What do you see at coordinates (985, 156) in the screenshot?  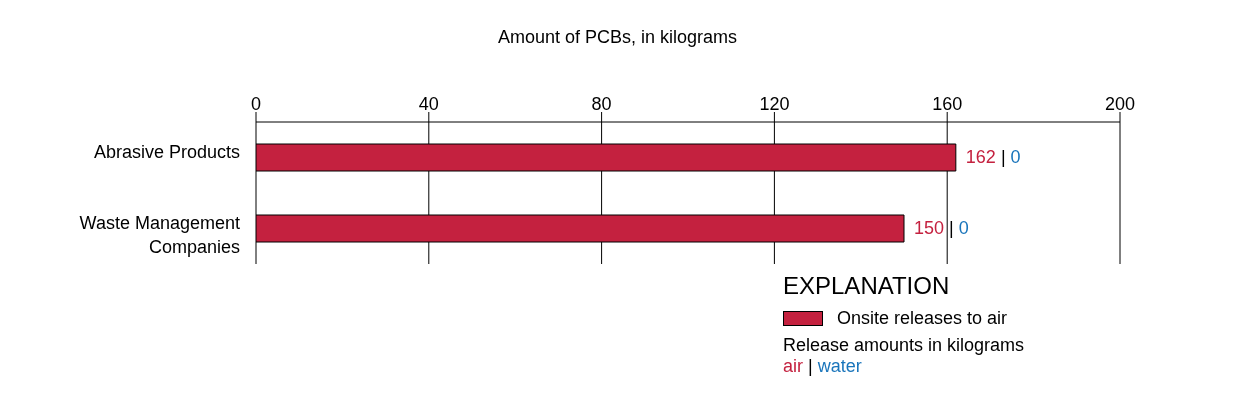 I see `data-label: 162 |` at bounding box center [985, 156].